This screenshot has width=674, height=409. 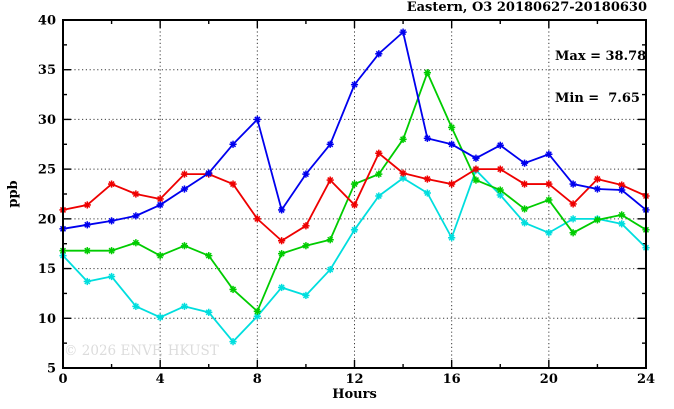 I want to click on y-axis-label: ppb, so click(x=13, y=194).